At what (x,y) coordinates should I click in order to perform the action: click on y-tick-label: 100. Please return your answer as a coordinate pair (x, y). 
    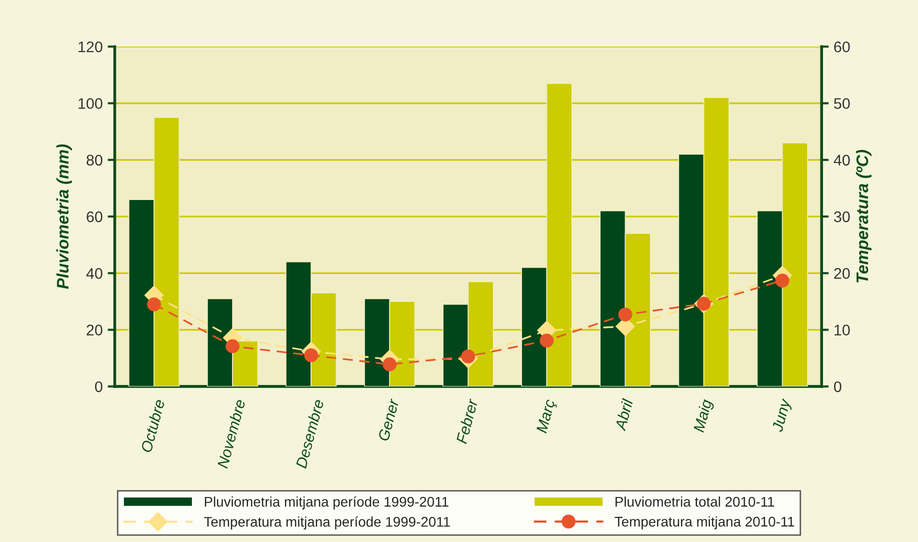
    Looking at the image, I should click on (90, 103).